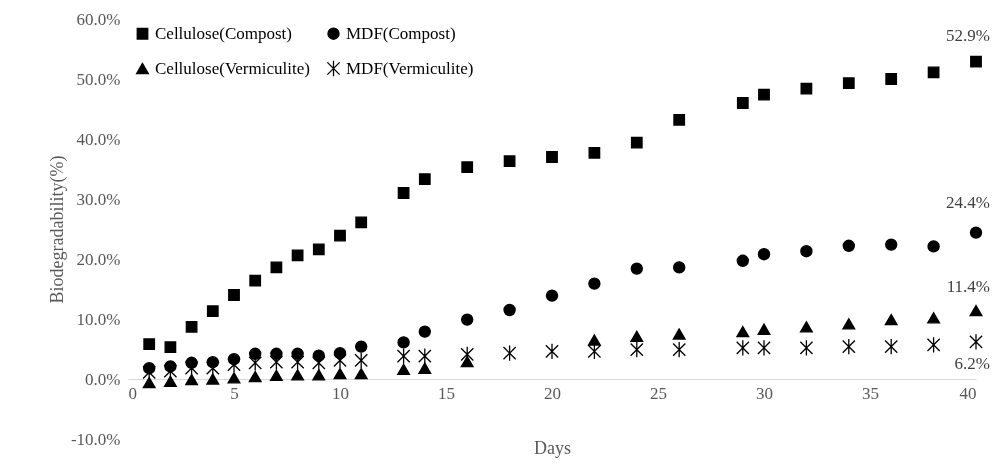  What do you see at coordinates (870, 393) in the screenshot?
I see `x-tick-label: 35` at bounding box center [870, 393].